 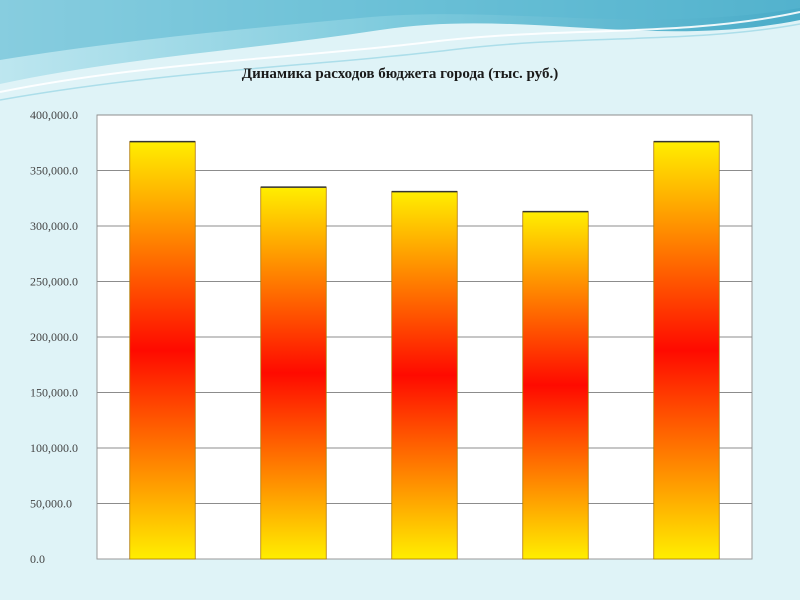 I want to click on y-tick-label: 400,000.0, so click(x=54, y=115).